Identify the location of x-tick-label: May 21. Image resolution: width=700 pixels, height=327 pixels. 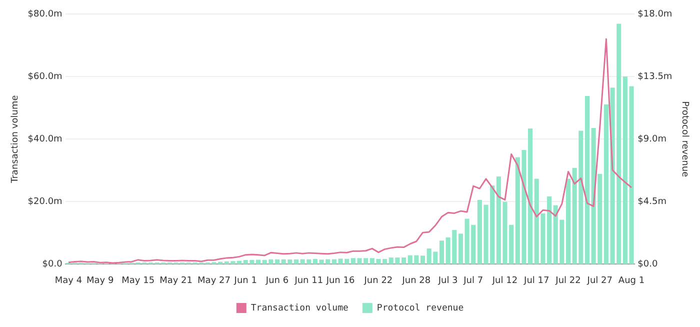
(176, 281).